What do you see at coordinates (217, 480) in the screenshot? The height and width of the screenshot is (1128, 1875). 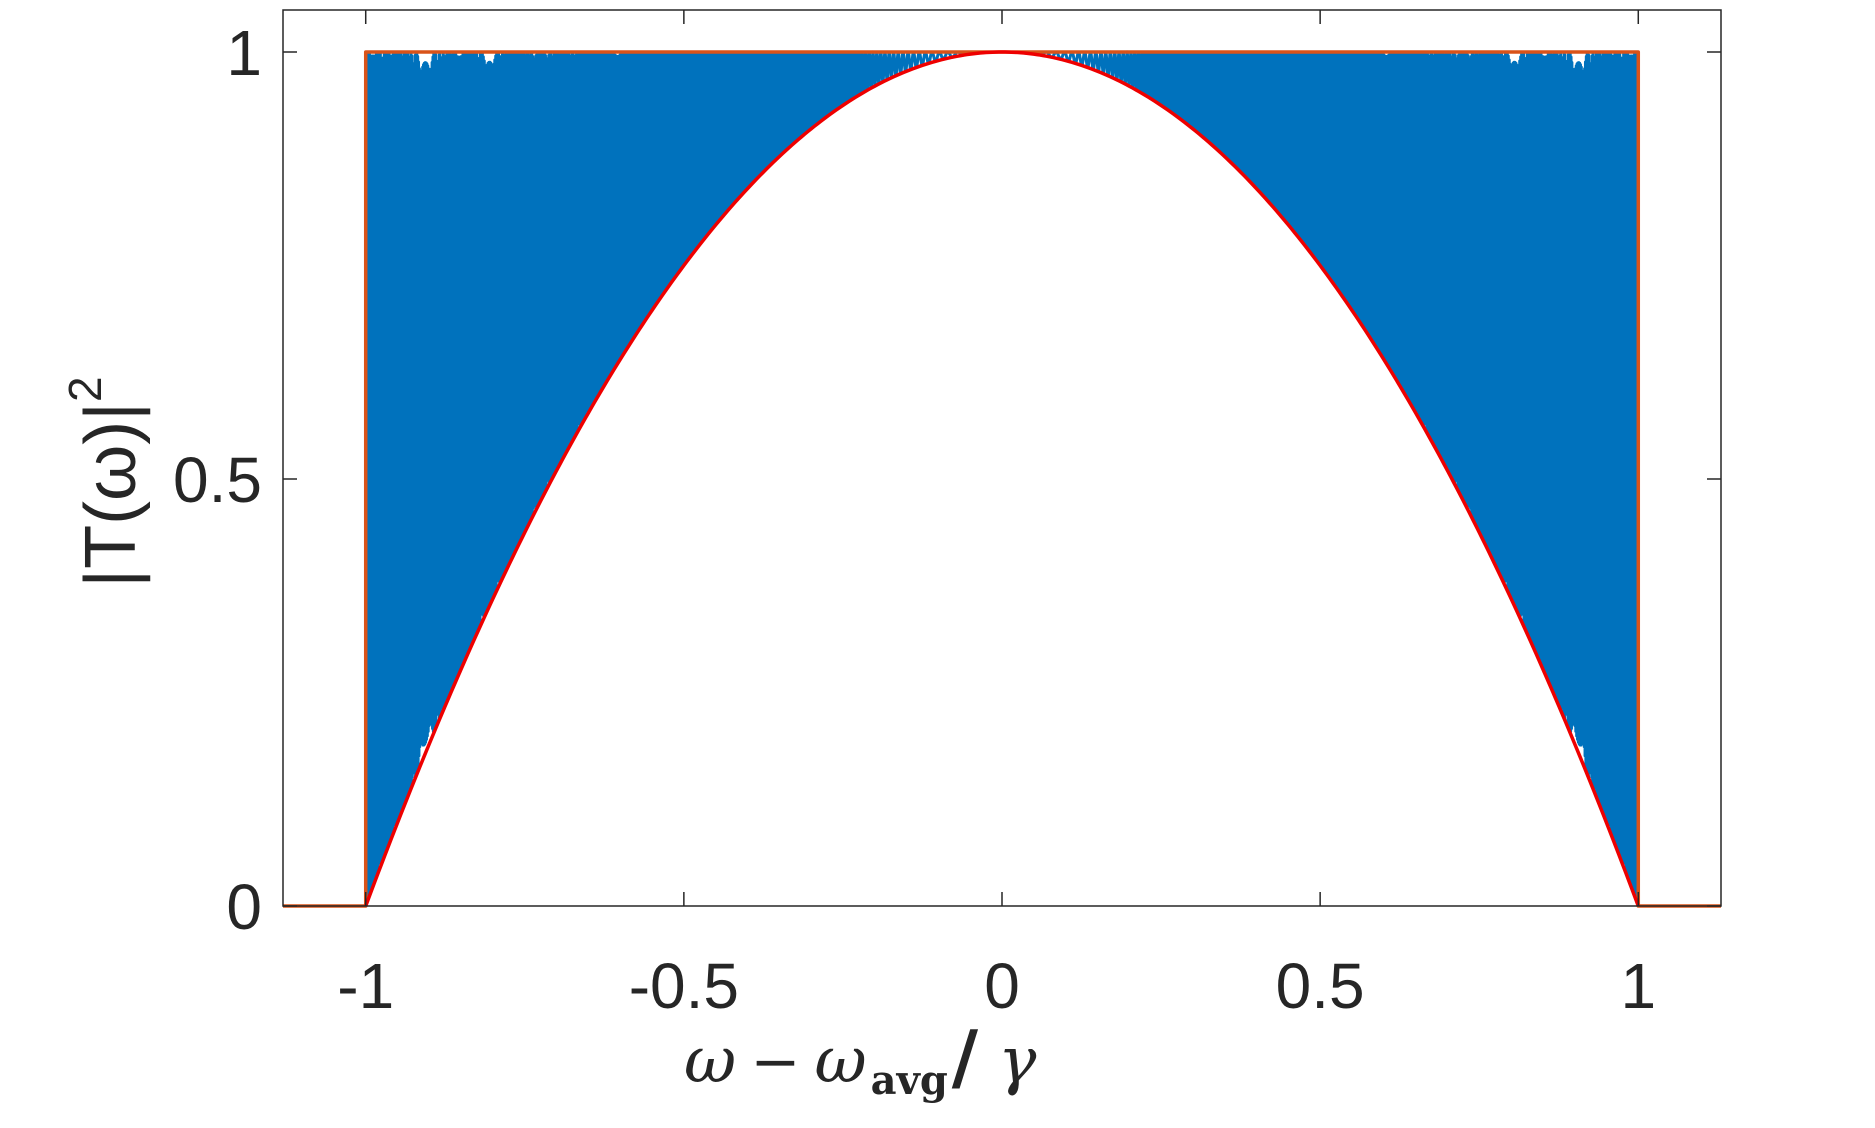 I see `y-tick-label: 0.5` at bounding box center [217, 480].